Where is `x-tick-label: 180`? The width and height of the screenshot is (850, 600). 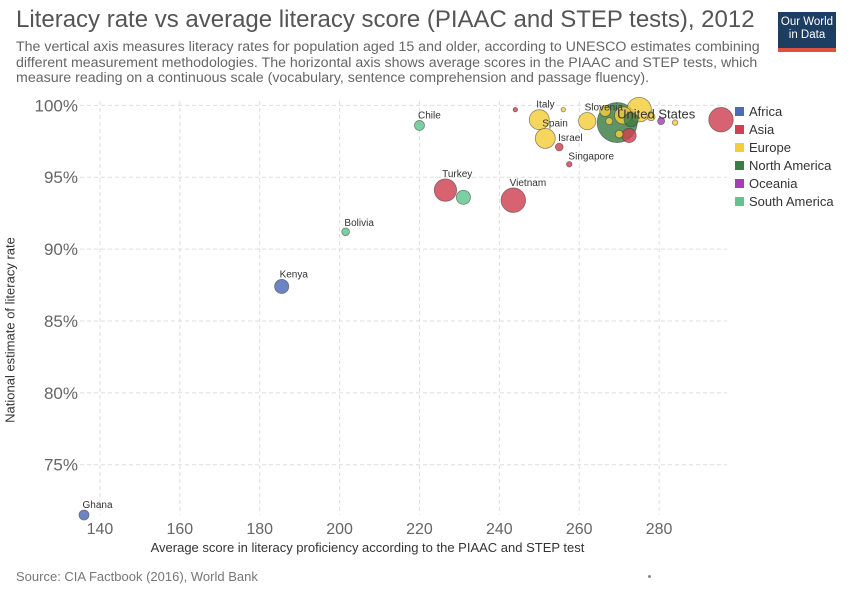
x-tick-label: 180 is located at coordinates (259, 529).